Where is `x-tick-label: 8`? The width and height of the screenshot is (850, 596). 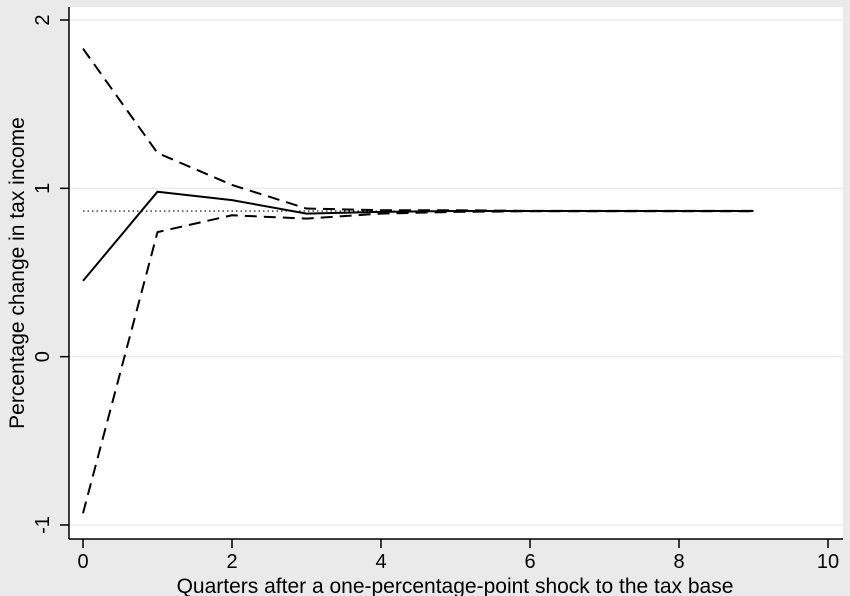
x-tick-label: 8 is located at coordinates (678, 562).